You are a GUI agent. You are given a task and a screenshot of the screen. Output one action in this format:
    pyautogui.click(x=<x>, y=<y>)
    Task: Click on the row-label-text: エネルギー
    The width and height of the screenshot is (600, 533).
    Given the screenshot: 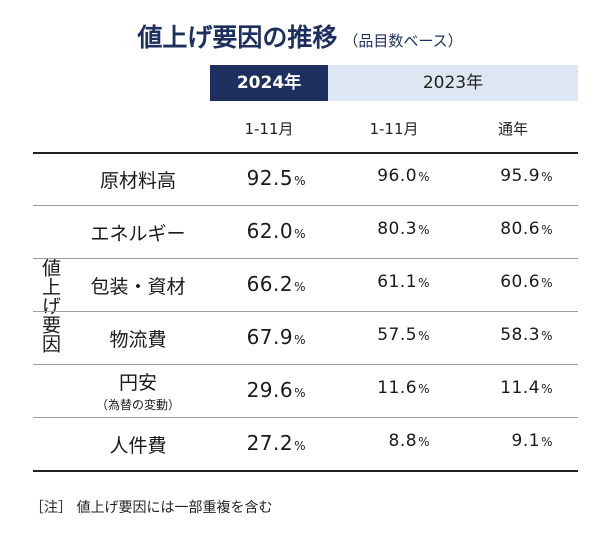 What is the action you would take?
    pyautogui.click(x=138, y=233)
    